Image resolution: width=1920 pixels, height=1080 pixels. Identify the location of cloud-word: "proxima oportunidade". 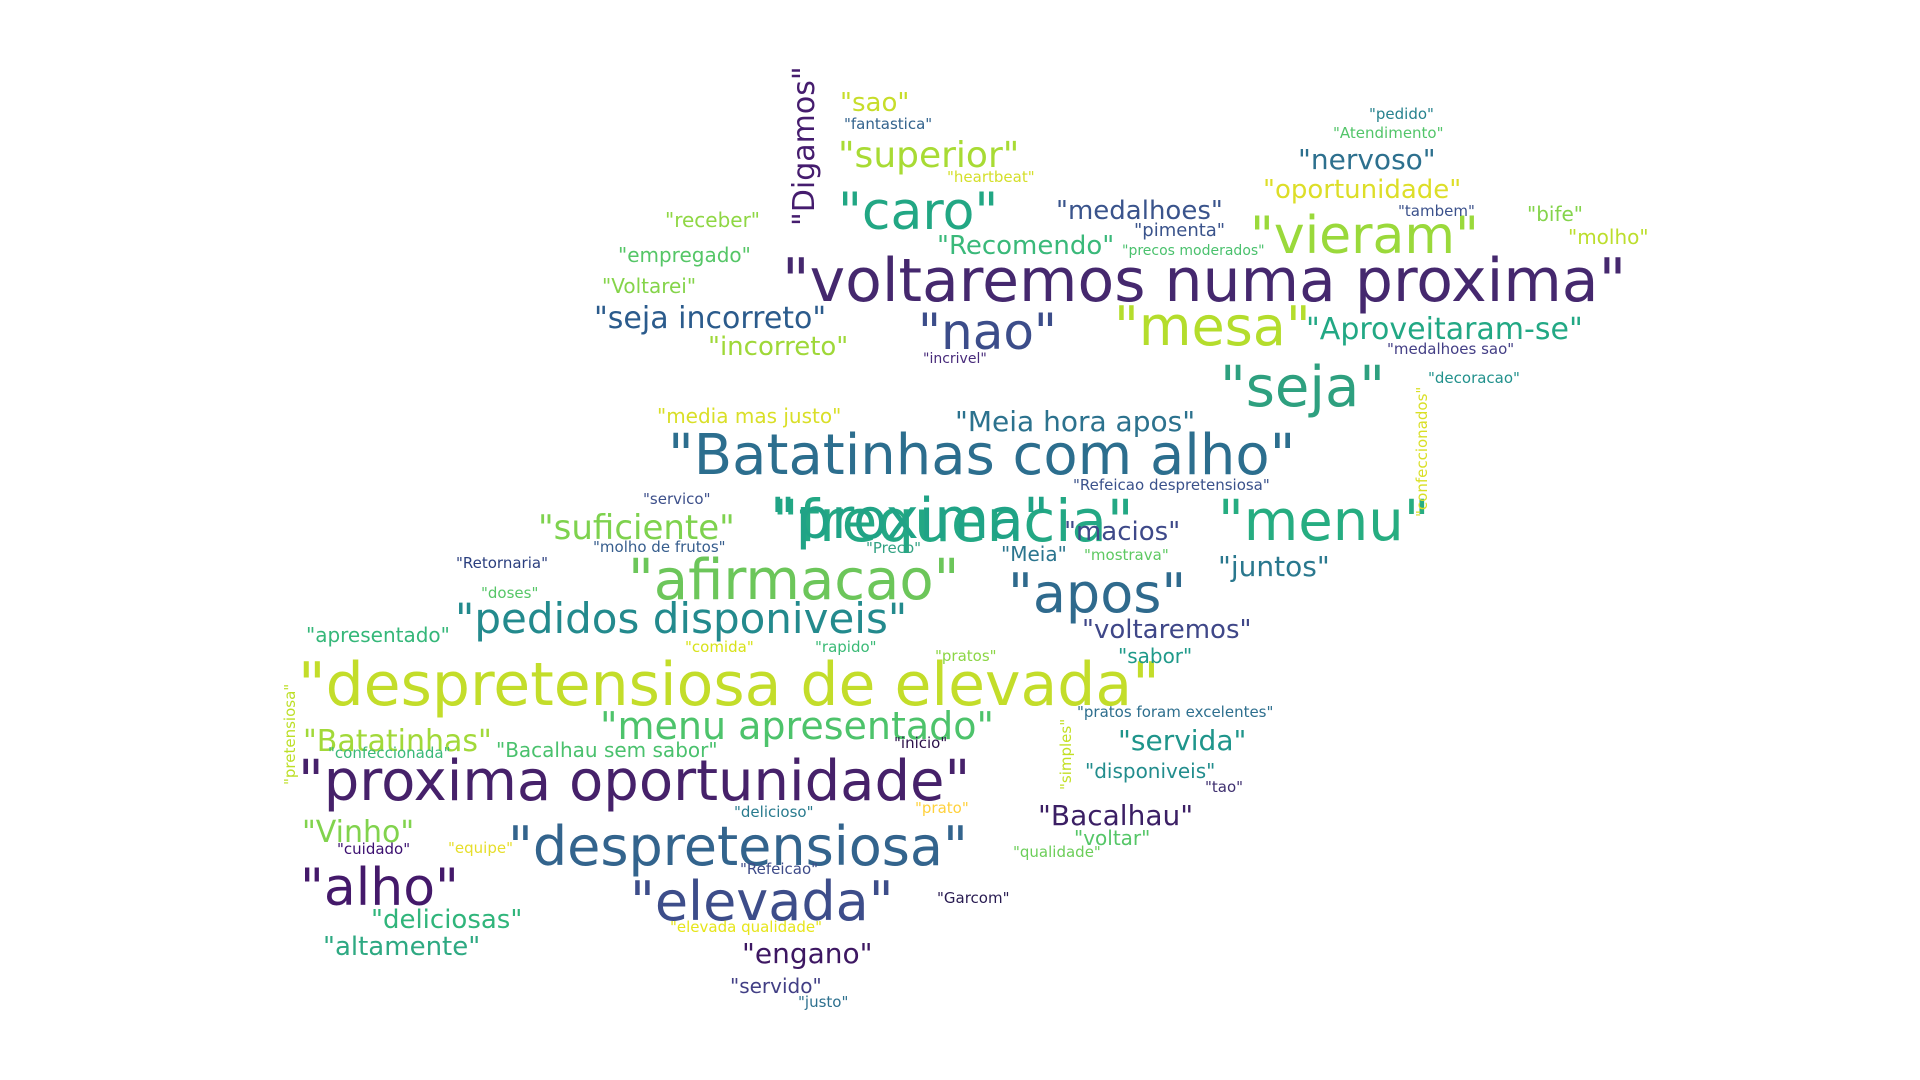
(634, 781).